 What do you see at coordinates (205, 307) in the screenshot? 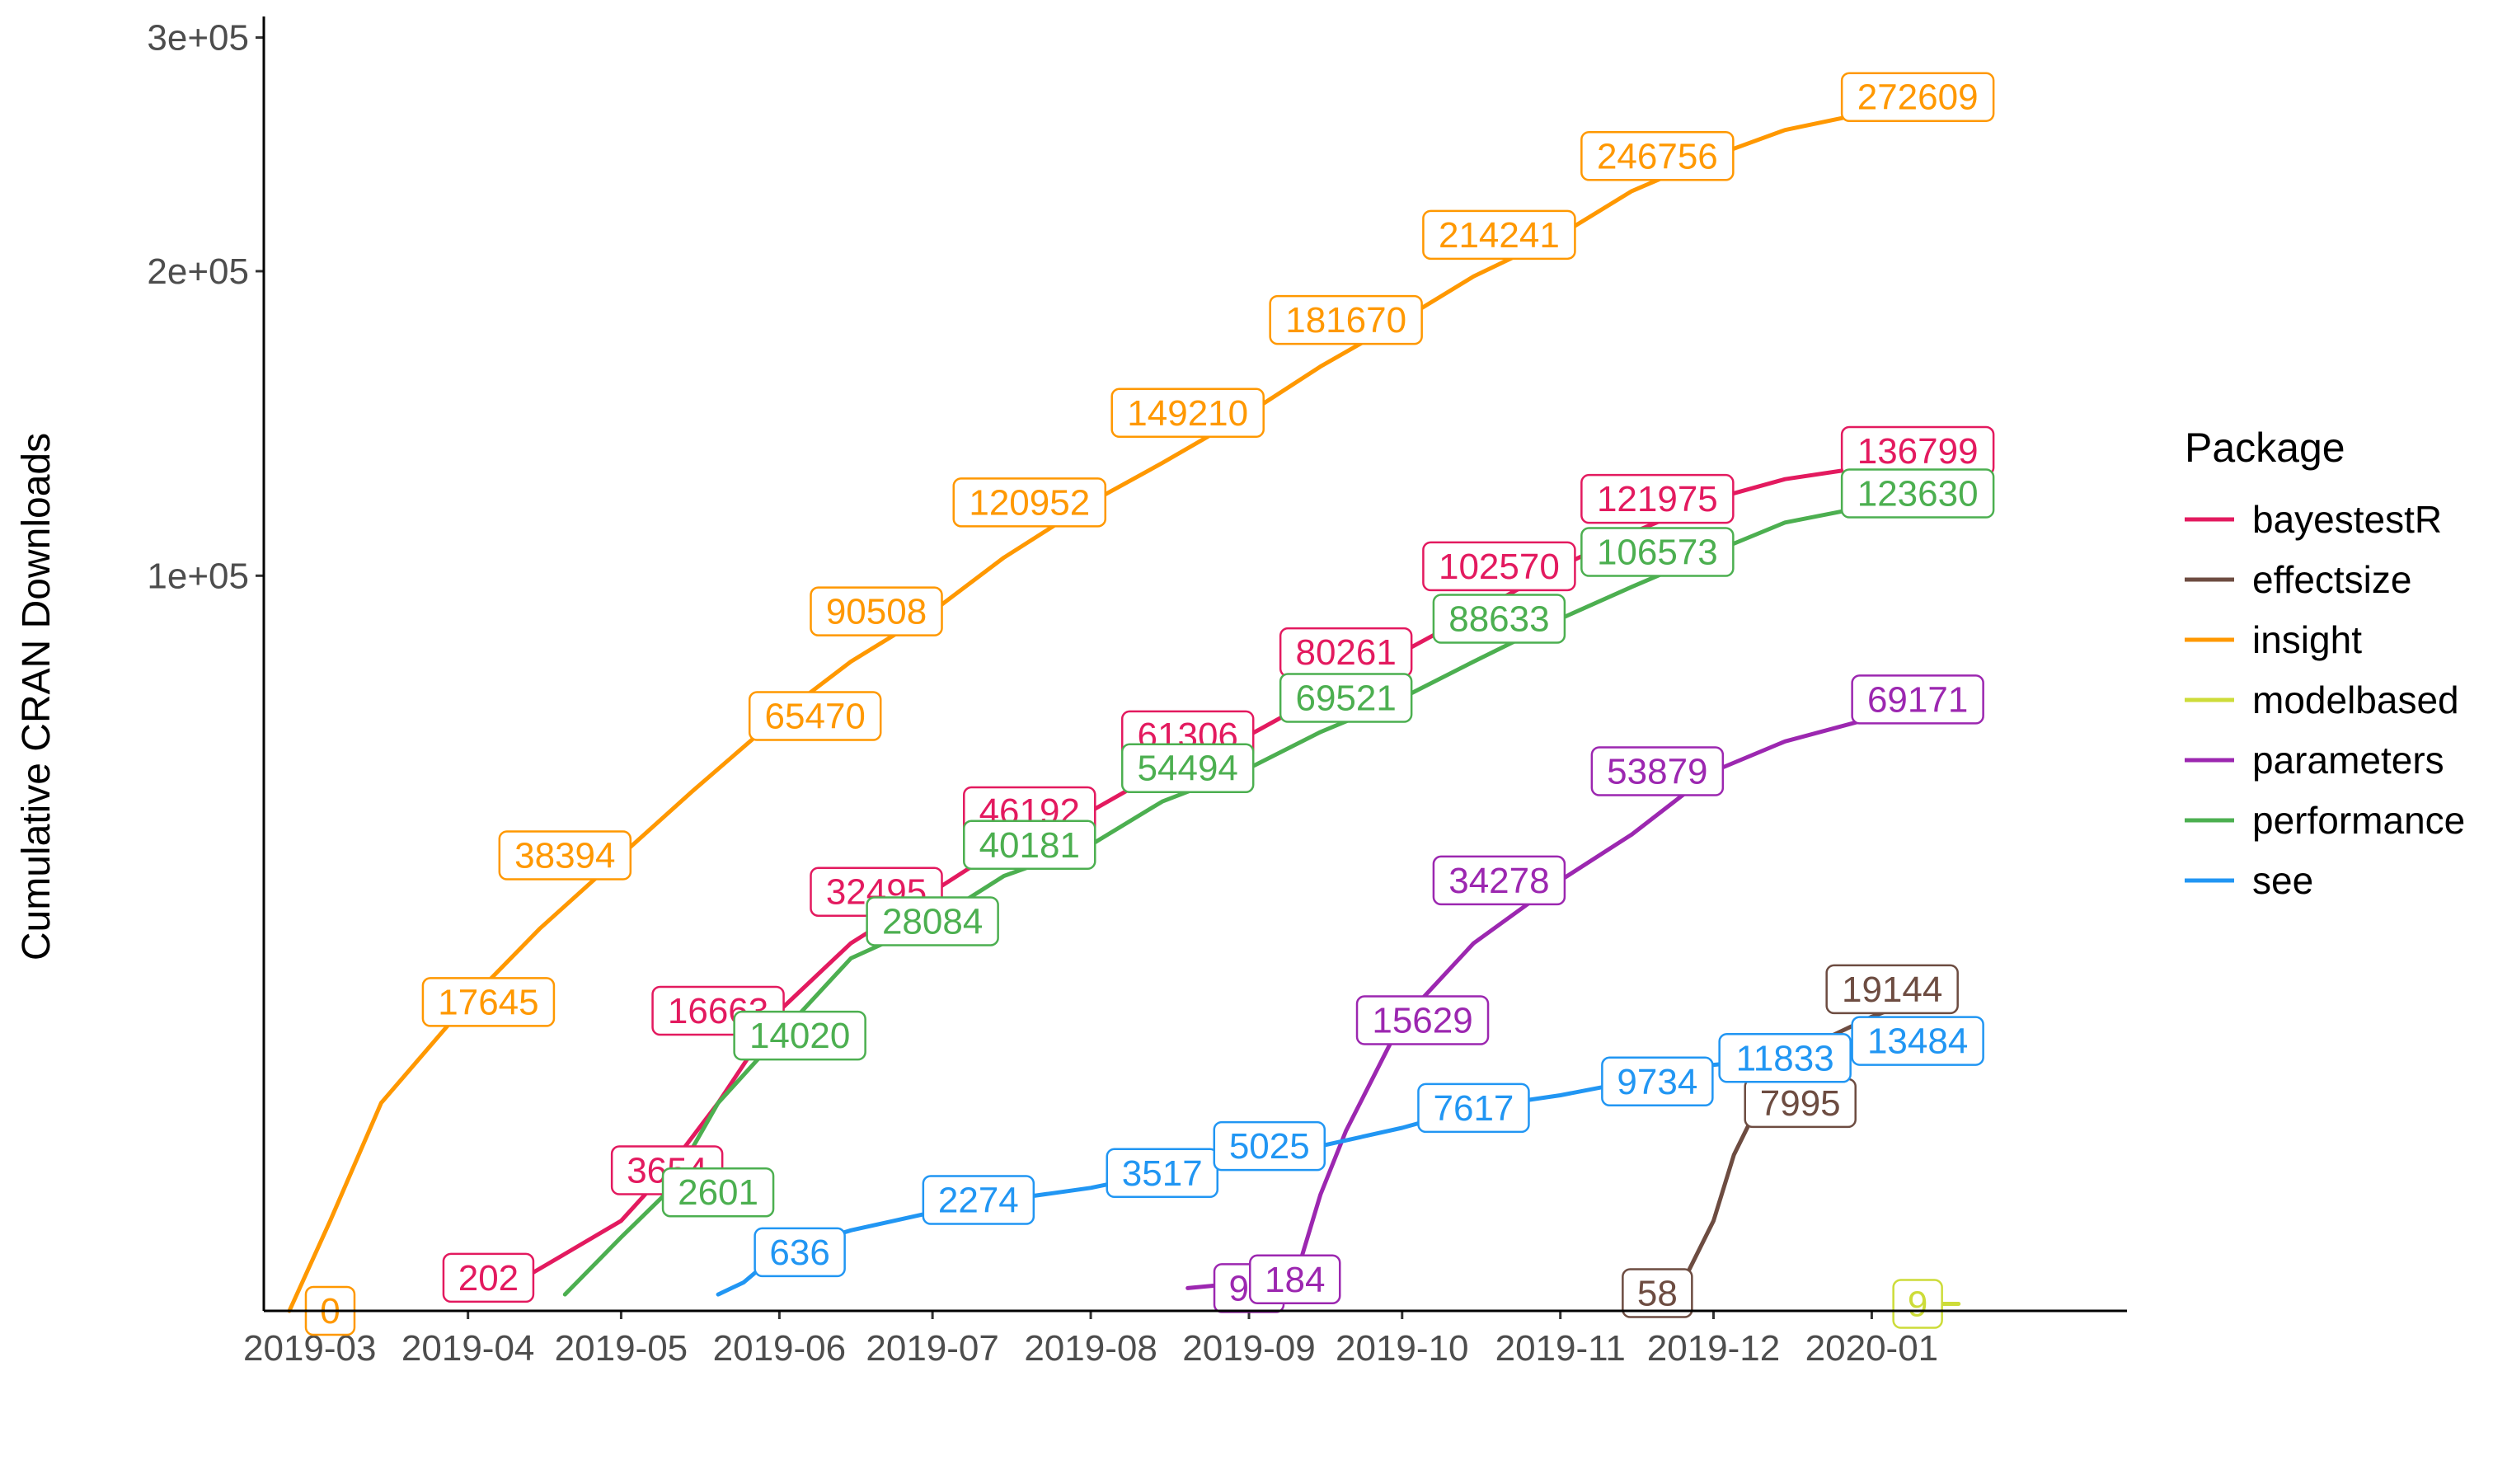
I see `y-axis-ticks: 1e+05 2e+05 3e+05` at bounding box center [205, 307].